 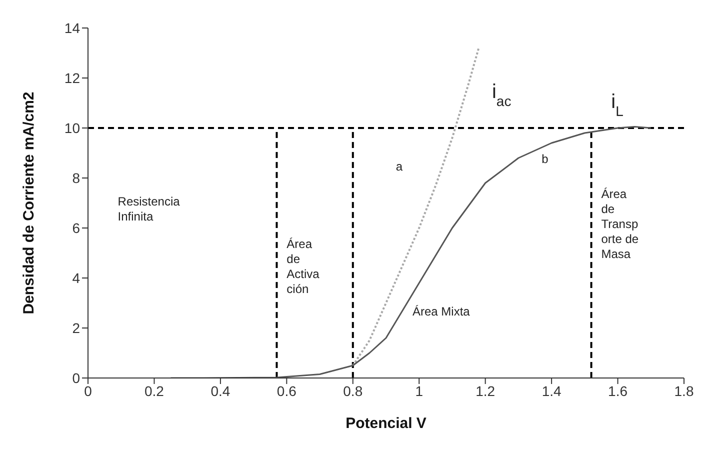 What do you see at coordinates (220, 390) in the screenshot?
I see `x-tick-label: 0.4` at bounding box center [220, 390].